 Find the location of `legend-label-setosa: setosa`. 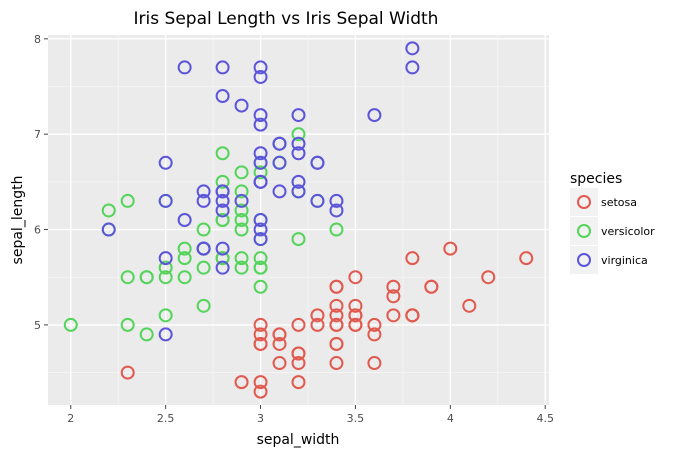

legend-label-setosa: setosa is located at coordinates (619, 202).